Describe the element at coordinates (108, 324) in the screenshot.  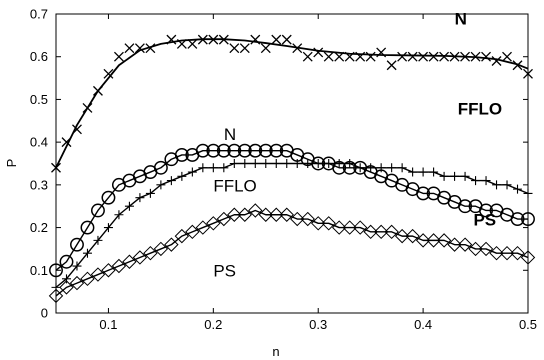
I see `x-tick-label: 0.1` at that location.